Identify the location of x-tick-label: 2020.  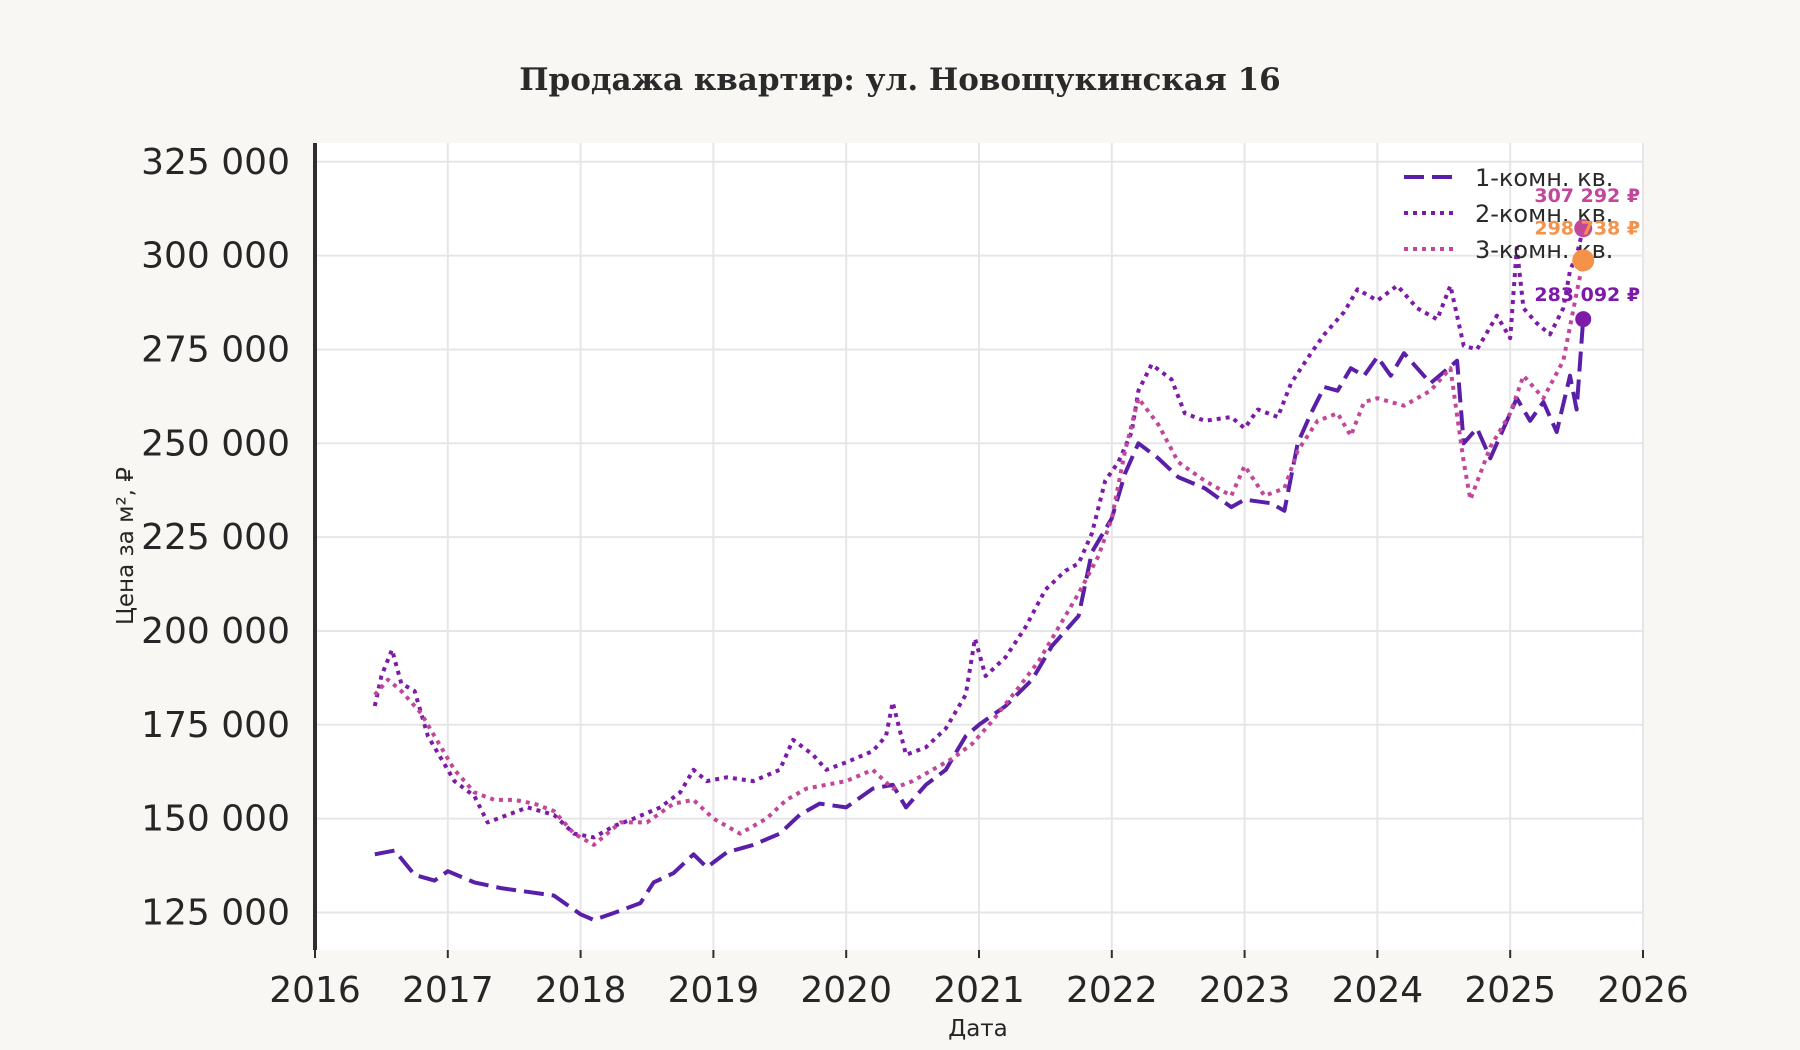
(846, 990).